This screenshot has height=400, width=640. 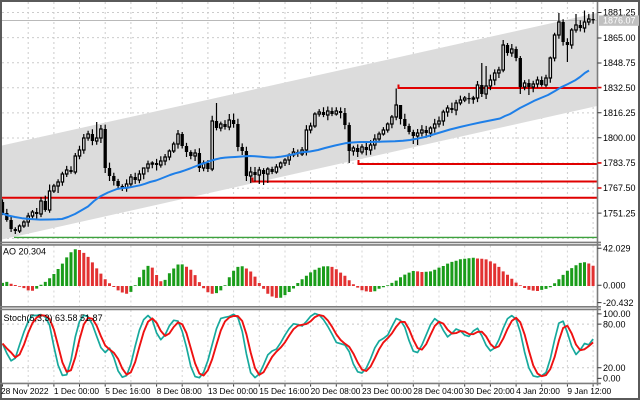 What do you see at coordinates (619, 13) in the screenshot?
I see `svg-text: 1881.25` at bounding box center [619, 13].